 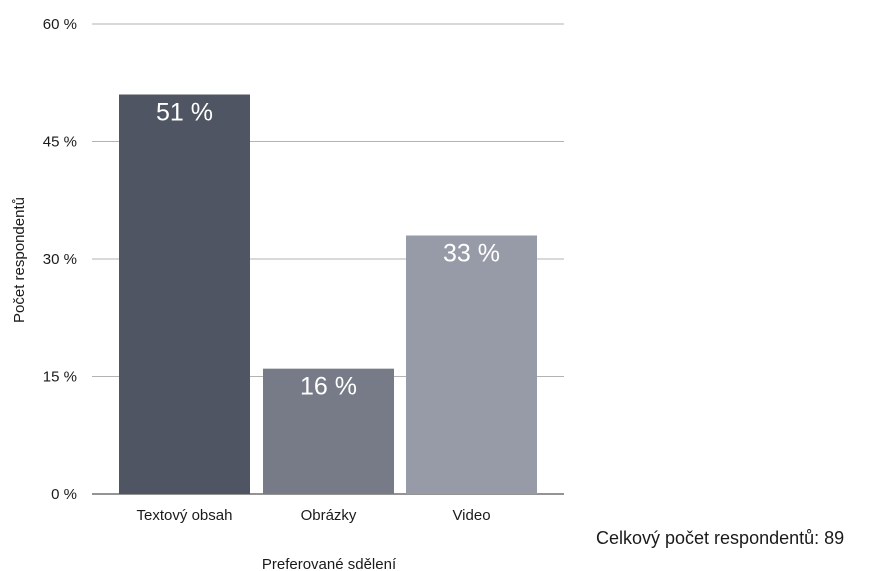 I want to click on y-tick-label: 30 %, so click(x=60, y=259).